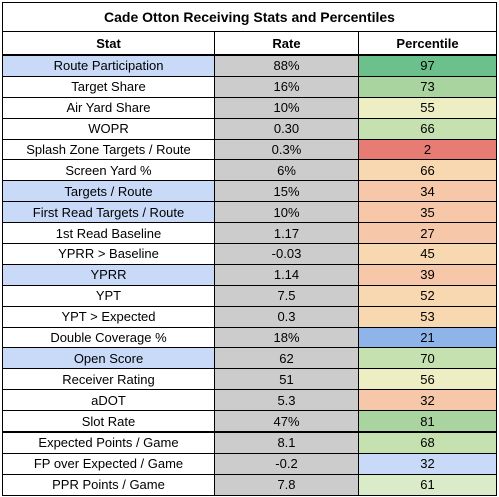 This screenshot has width=499, height=497. What do you see at coordinates (427, 358) in the screenshot?
I see `percentile-cell: 70` at bounding box center [427, 358].